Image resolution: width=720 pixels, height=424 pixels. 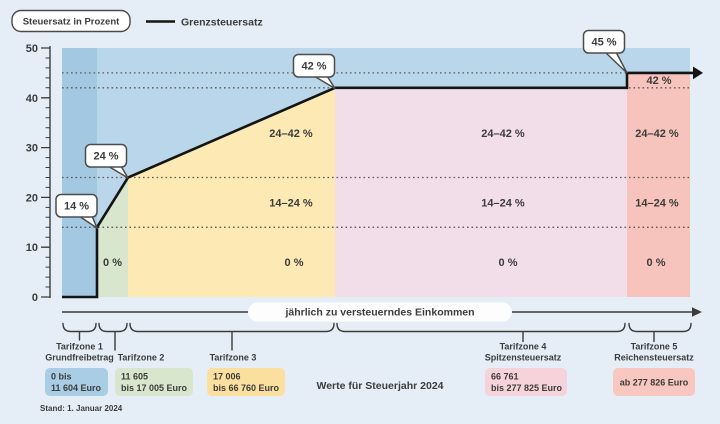 What do you see at coordinates (246, 382) in the screenshot?
I see `zone3-range-box` at bounding box center [246, 382].